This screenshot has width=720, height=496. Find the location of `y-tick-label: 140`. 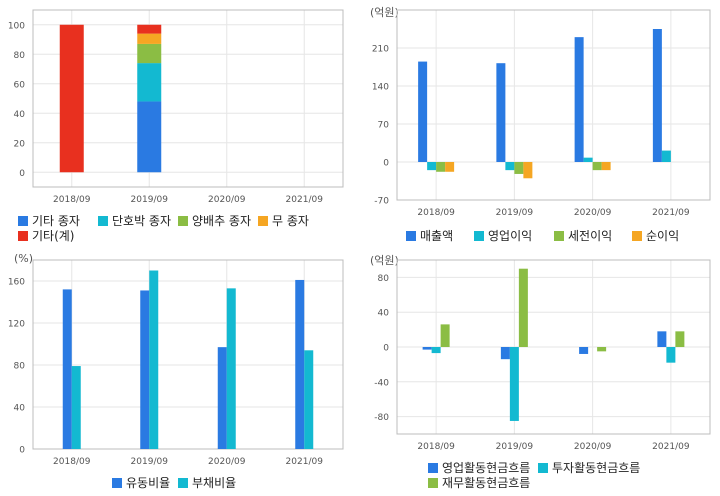

y-tick-label: 140 is located at coordinates (380, 88).